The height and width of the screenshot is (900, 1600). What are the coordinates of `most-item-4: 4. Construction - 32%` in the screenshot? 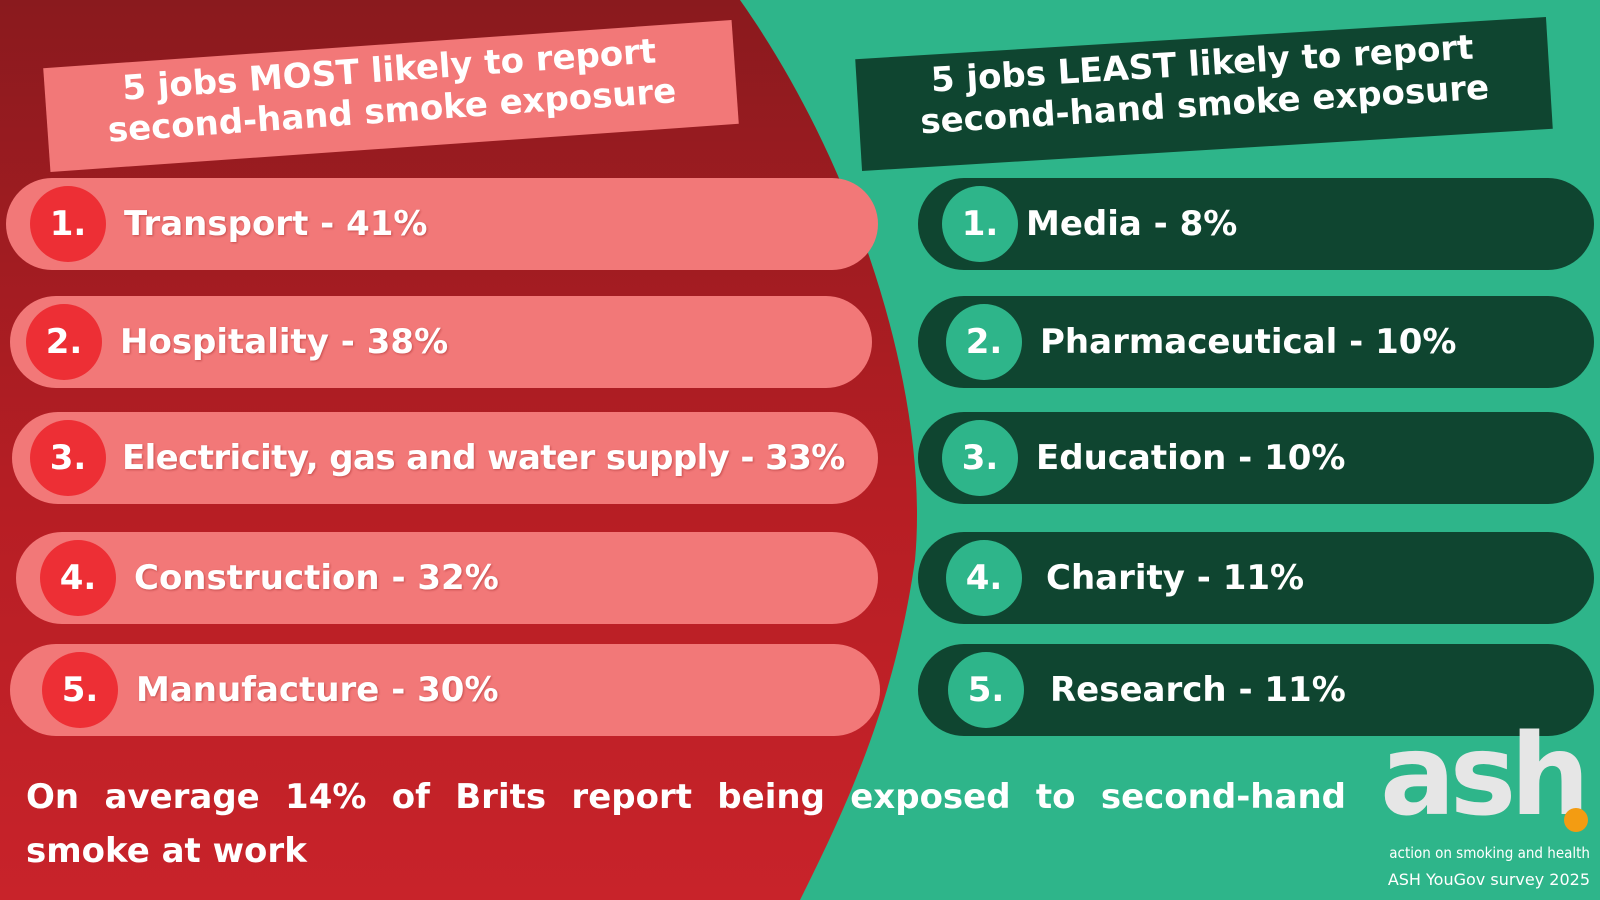 It's located at (447, 578).